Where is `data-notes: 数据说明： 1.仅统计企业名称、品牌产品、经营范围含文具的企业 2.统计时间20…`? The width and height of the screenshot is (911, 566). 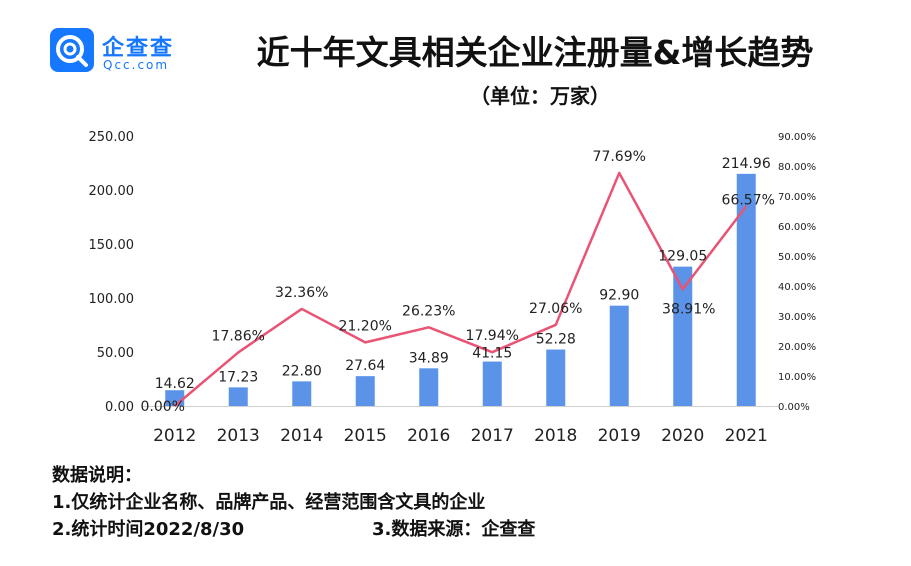
data-notes: 数据说明： 1.仅统计企业名称、品牌产品、经营范围含文具的企业 2.统计时间20… is located at coordinates (293, 502).